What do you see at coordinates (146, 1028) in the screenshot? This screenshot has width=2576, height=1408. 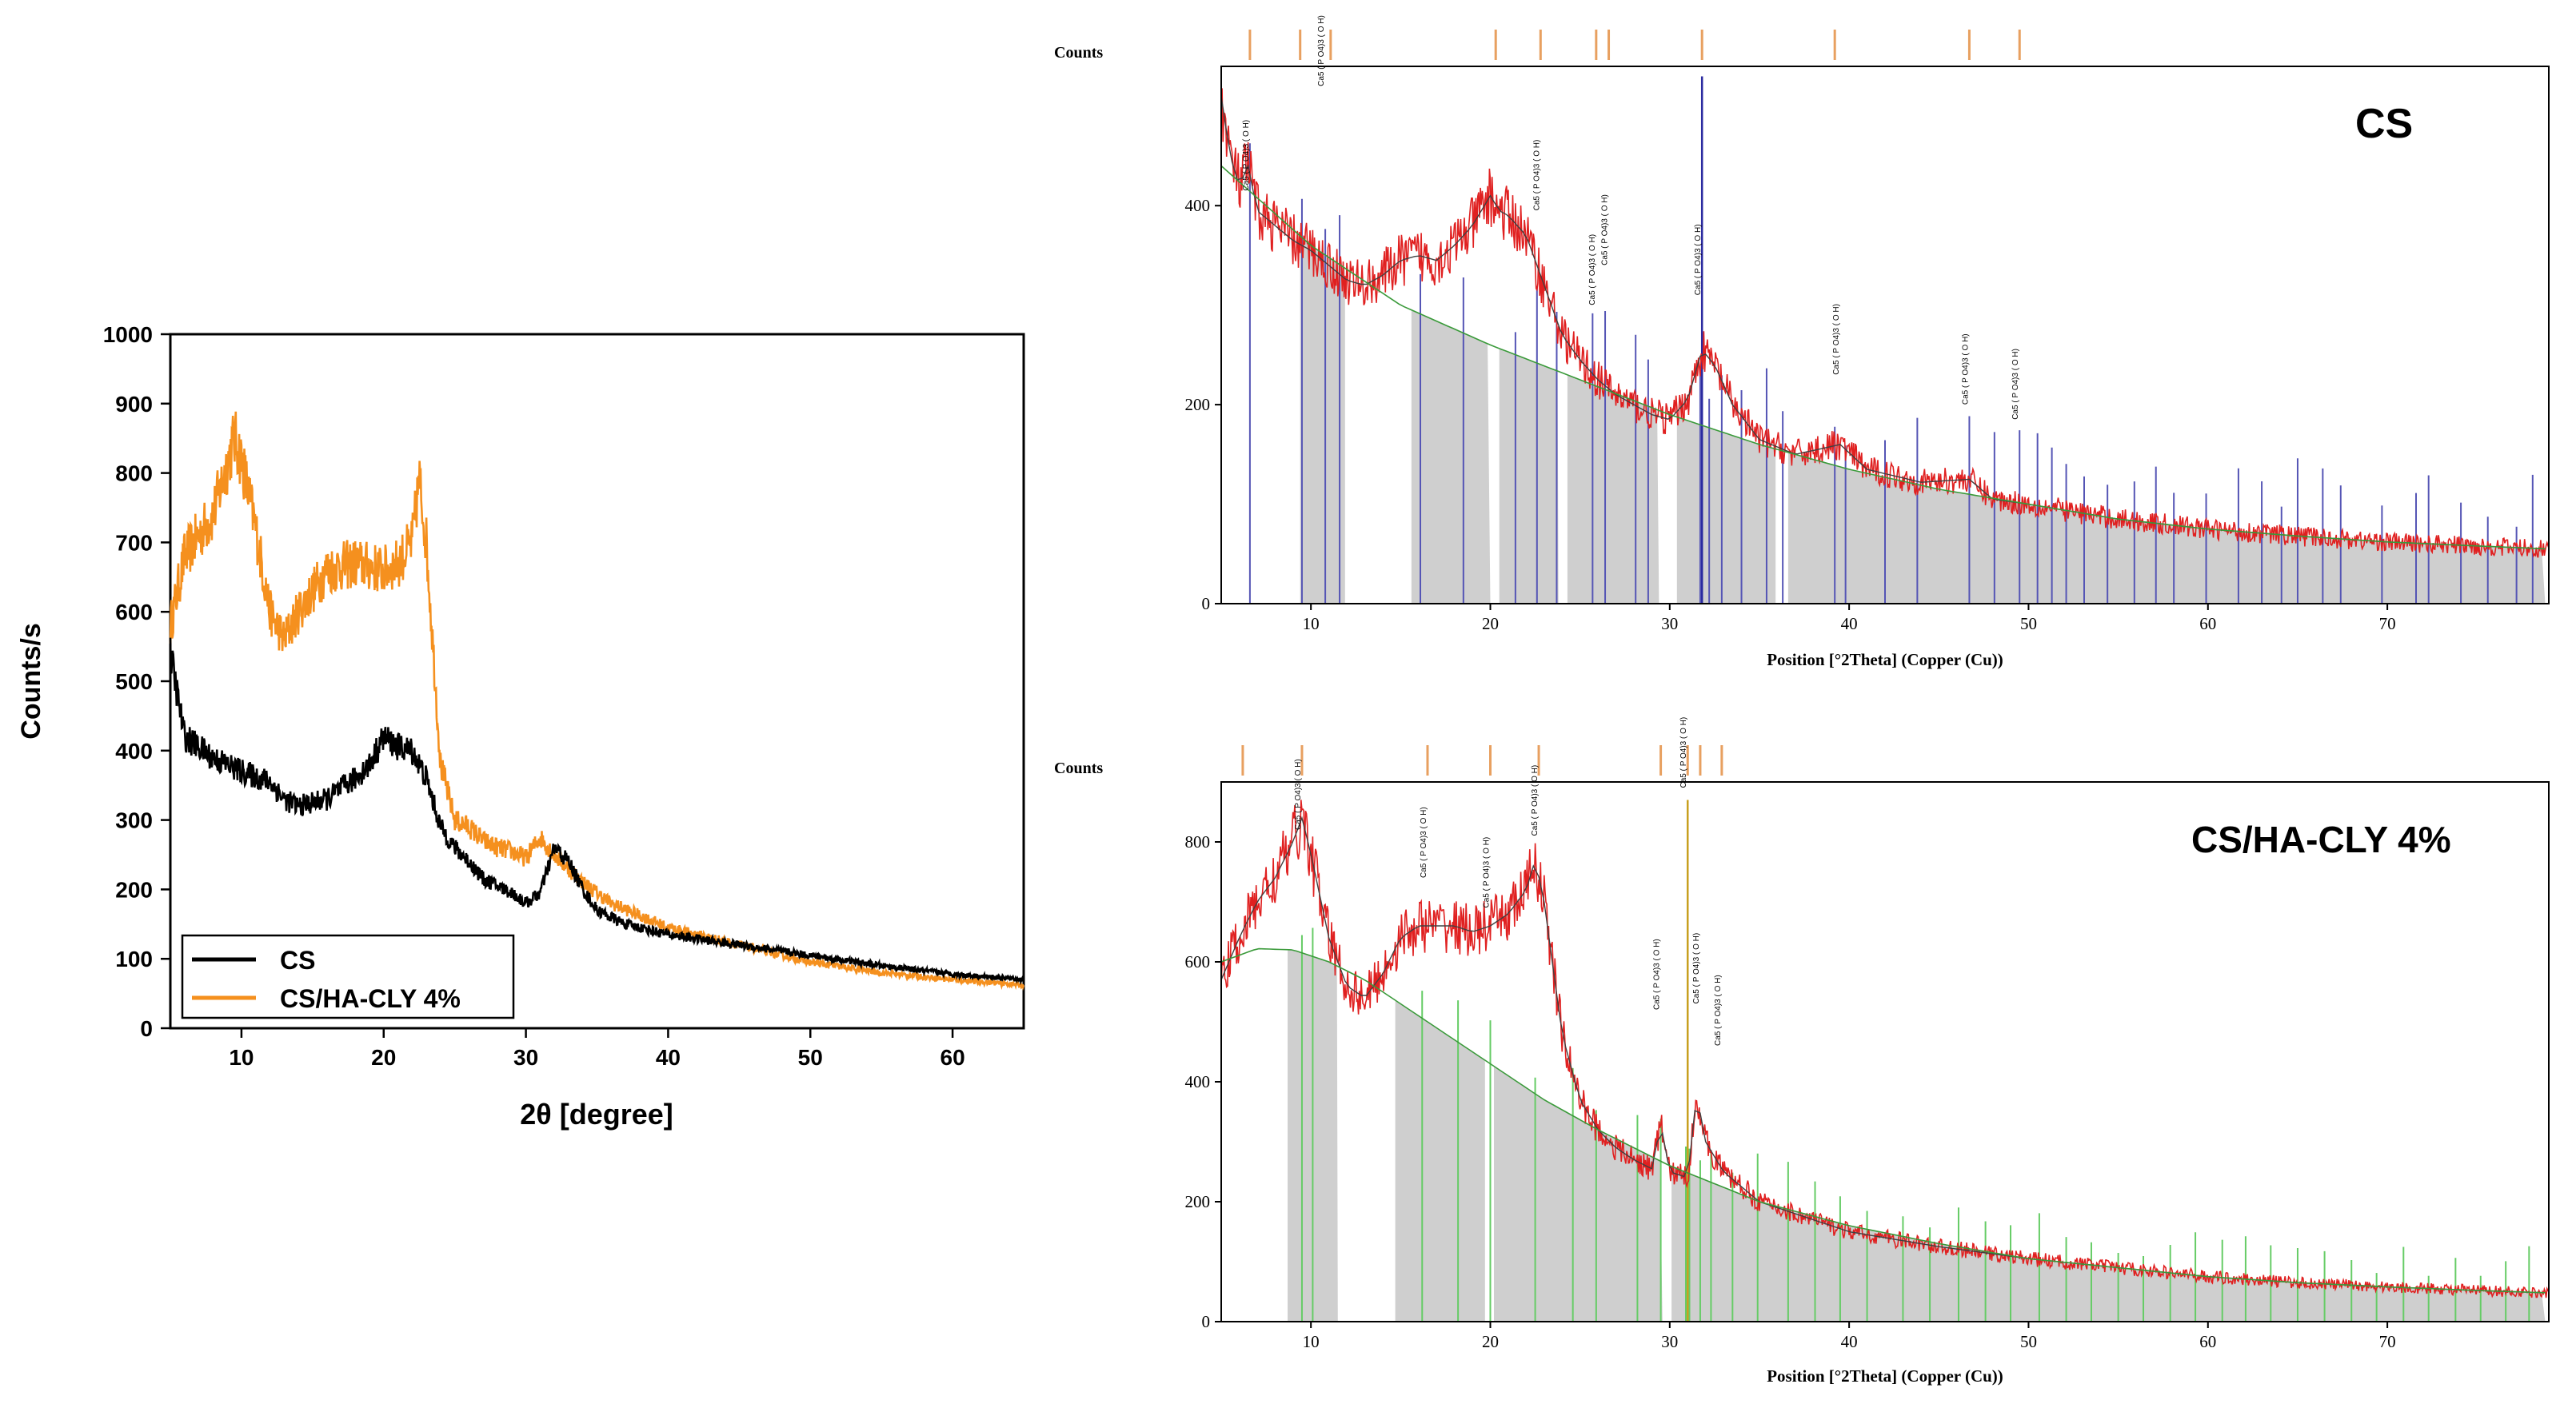 I see `left-y-tick-label: 0` at bounding box center [146, 1028].